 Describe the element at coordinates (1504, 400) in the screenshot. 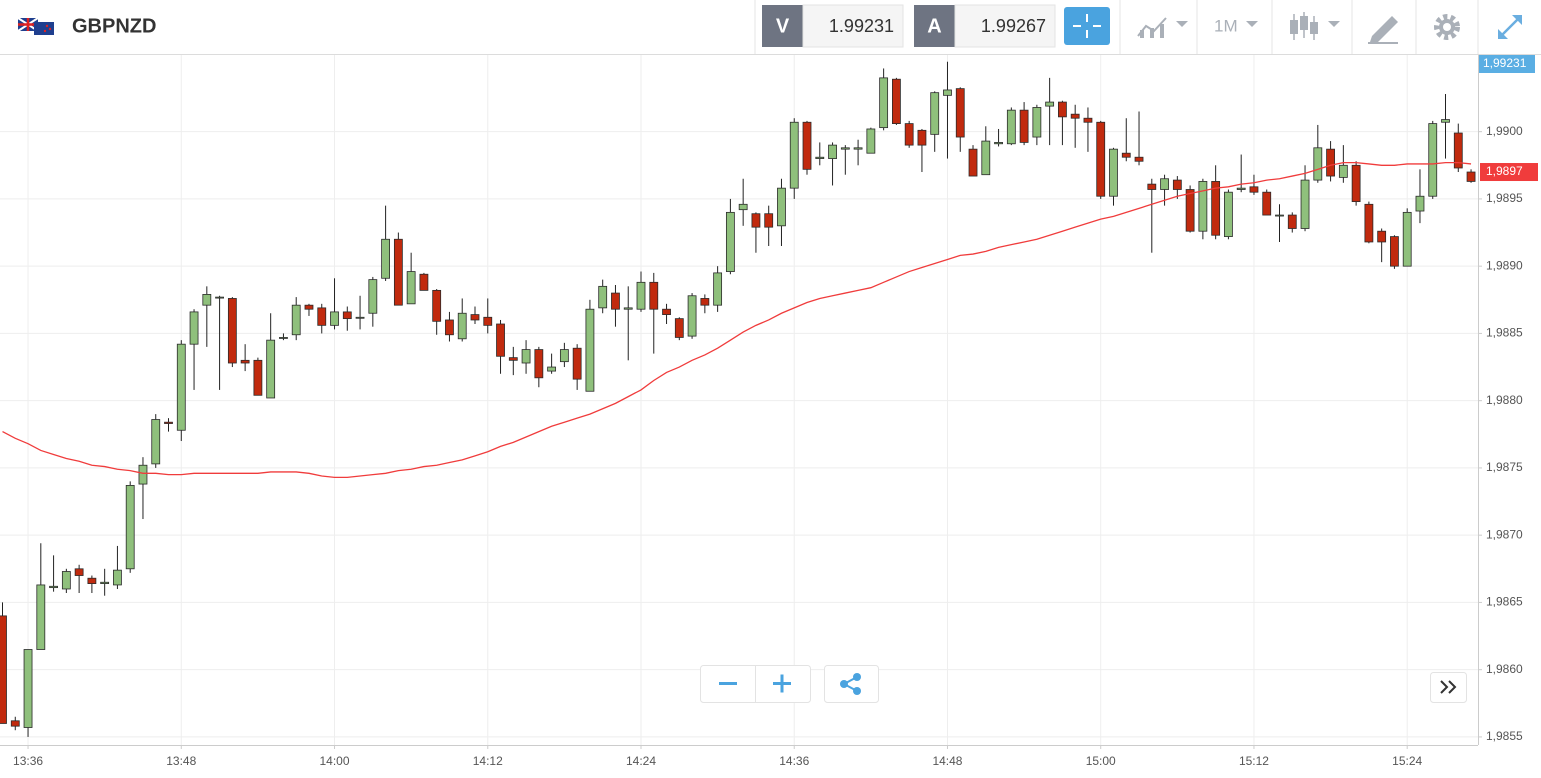

I see `y-tick-label: 1,9880` at that location.